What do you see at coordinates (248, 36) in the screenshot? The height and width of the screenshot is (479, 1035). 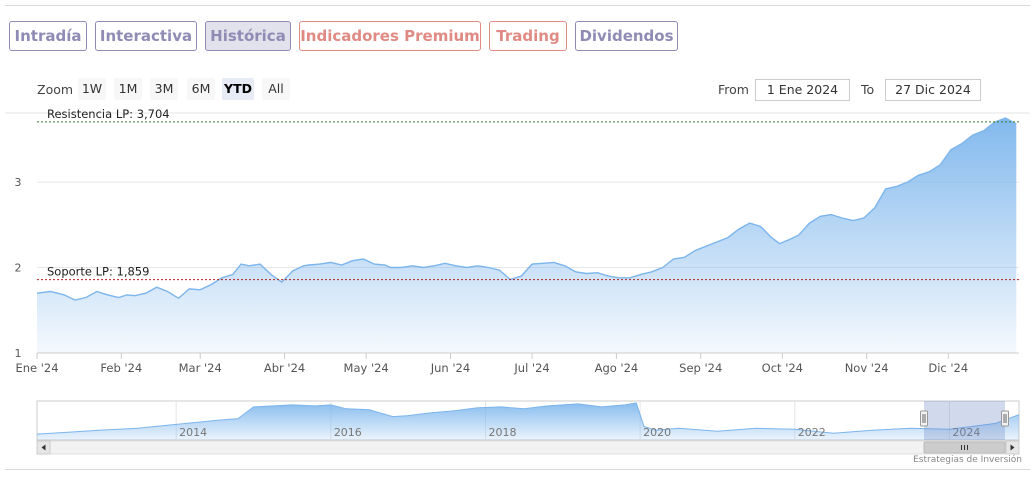 I see `tab-historica: Histórica` at bounding box center [248, 36].